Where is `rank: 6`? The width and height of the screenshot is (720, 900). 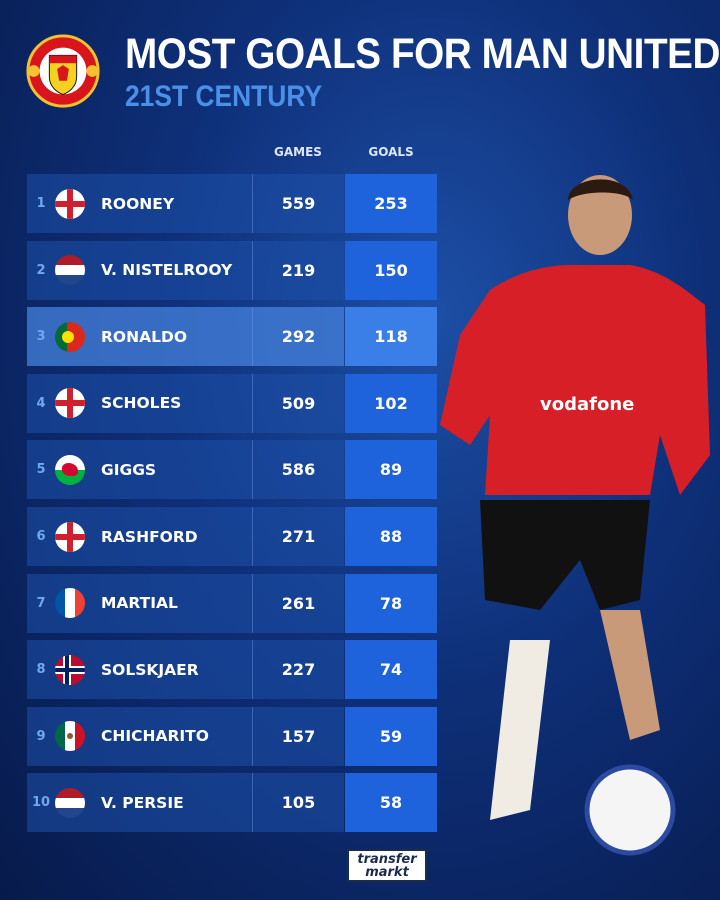 rank: 6 is located at coordinates (41, 536).